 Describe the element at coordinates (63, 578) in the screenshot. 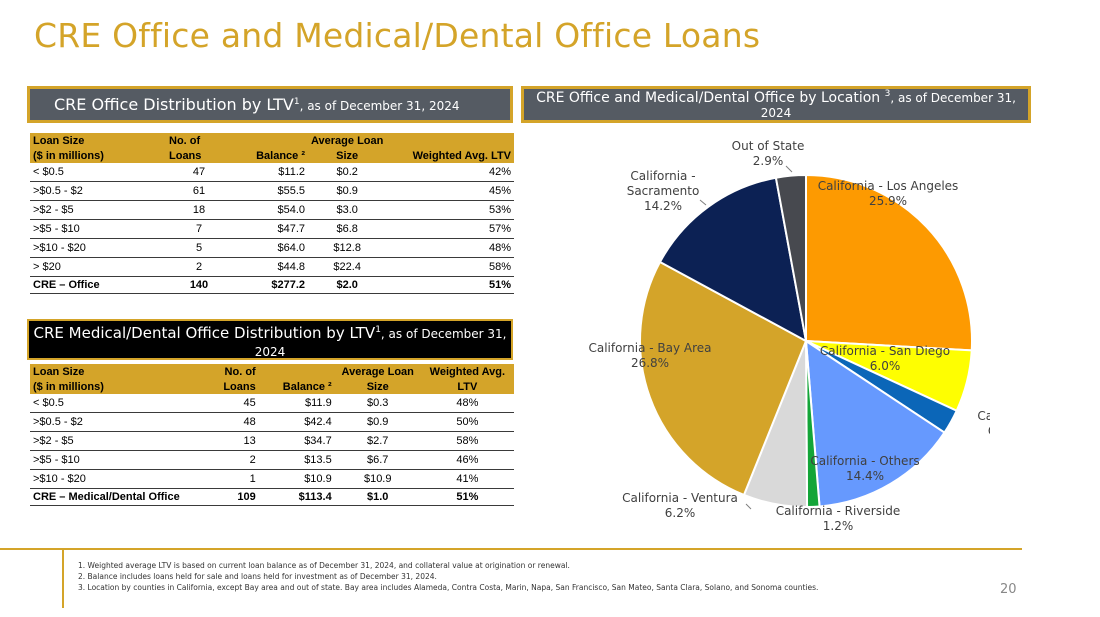

I see `divider-line-vertical` at that location.